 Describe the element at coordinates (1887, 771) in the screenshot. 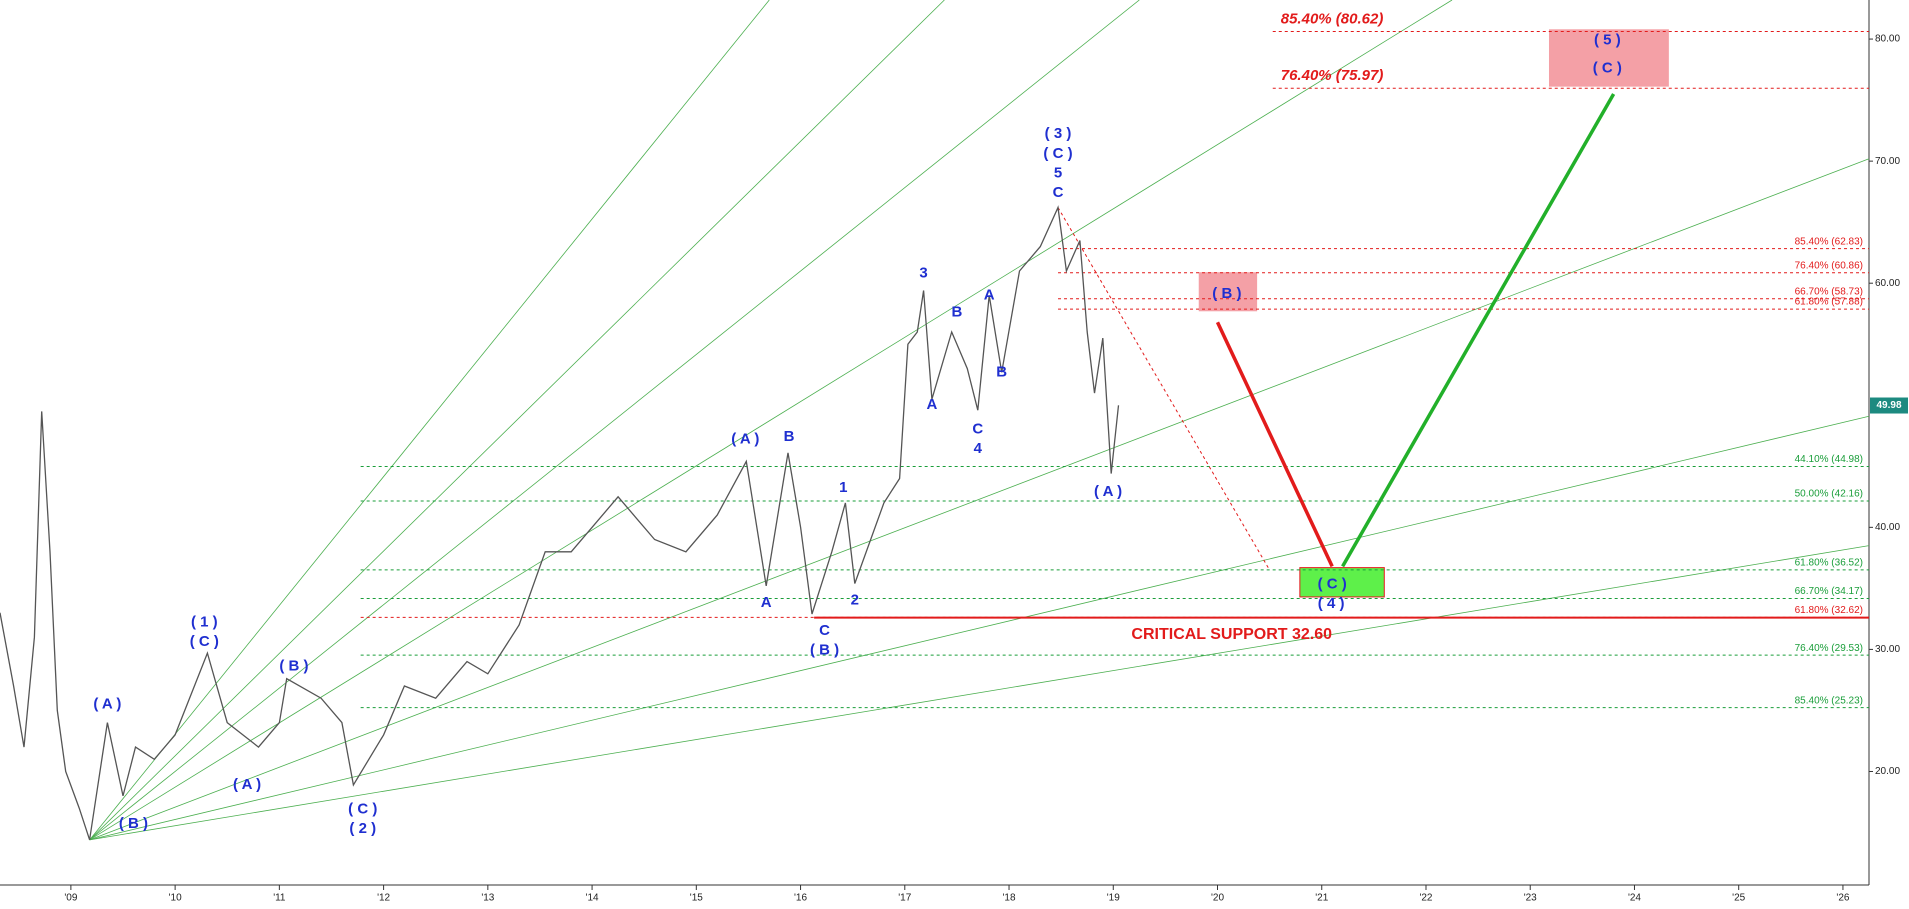

I see `y-tick-label: 20.00` at that location.